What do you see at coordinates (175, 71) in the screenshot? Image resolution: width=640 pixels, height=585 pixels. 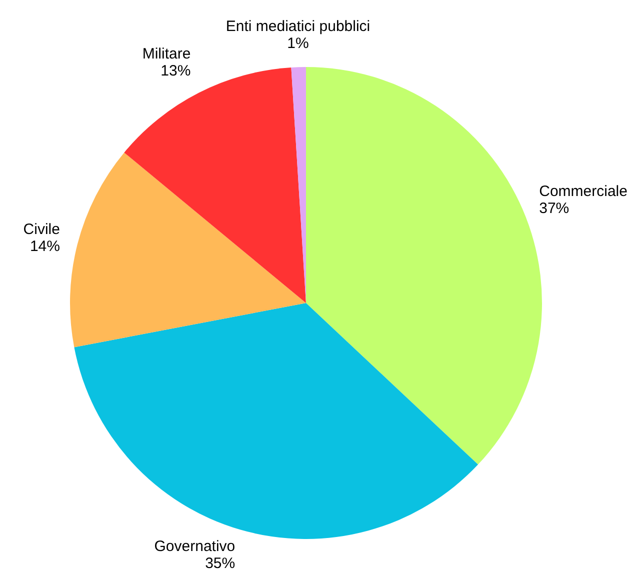 I see `data-label: 13%` at bounding box center [175, 71].